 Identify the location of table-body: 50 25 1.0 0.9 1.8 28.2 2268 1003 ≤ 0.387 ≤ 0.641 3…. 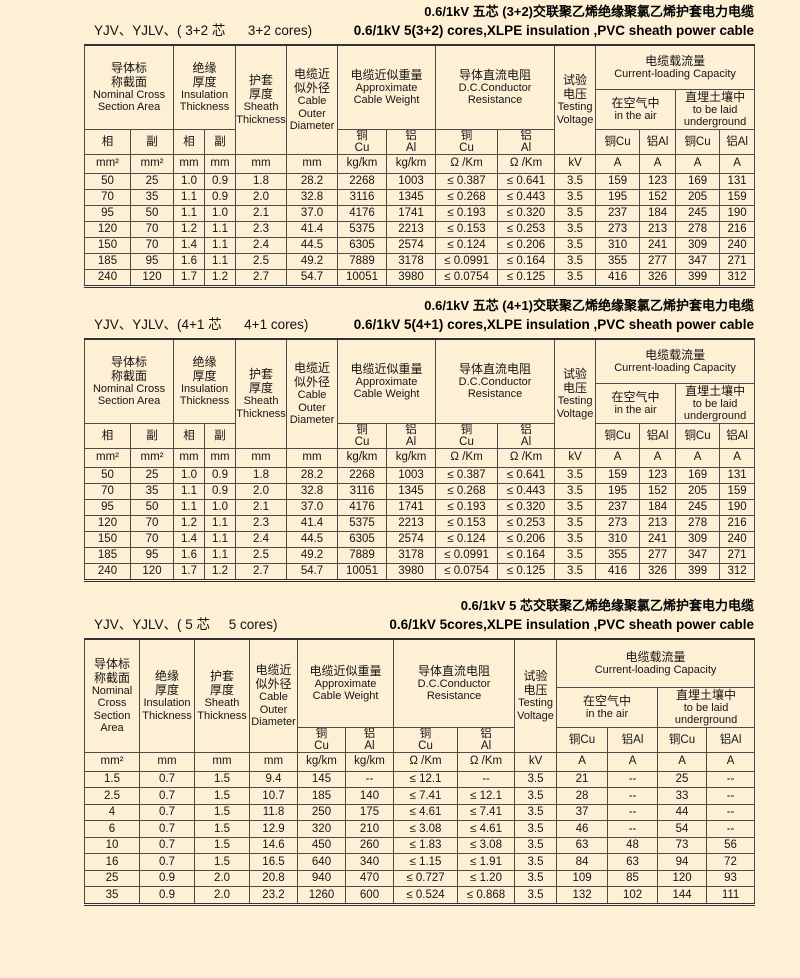
(420, 229).